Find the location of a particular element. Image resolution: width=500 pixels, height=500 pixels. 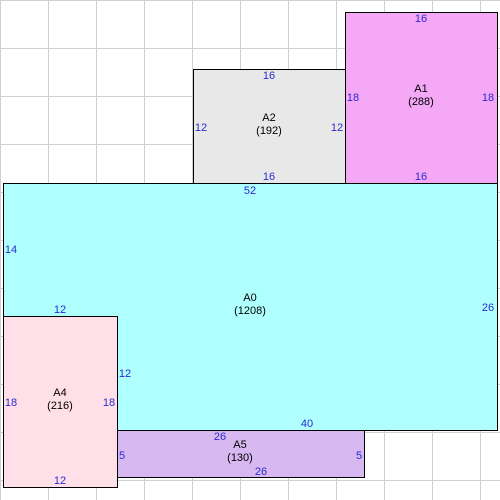

a5-left-dimension: 5 is located at coordinates (122, 456).